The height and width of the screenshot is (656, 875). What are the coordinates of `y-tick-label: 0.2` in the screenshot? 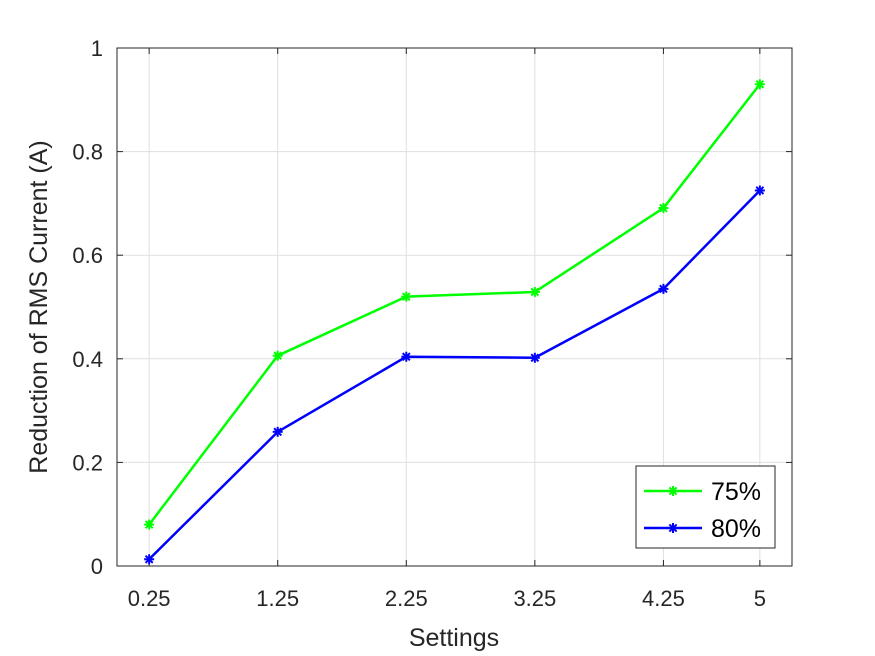 It's located at (87, 462).